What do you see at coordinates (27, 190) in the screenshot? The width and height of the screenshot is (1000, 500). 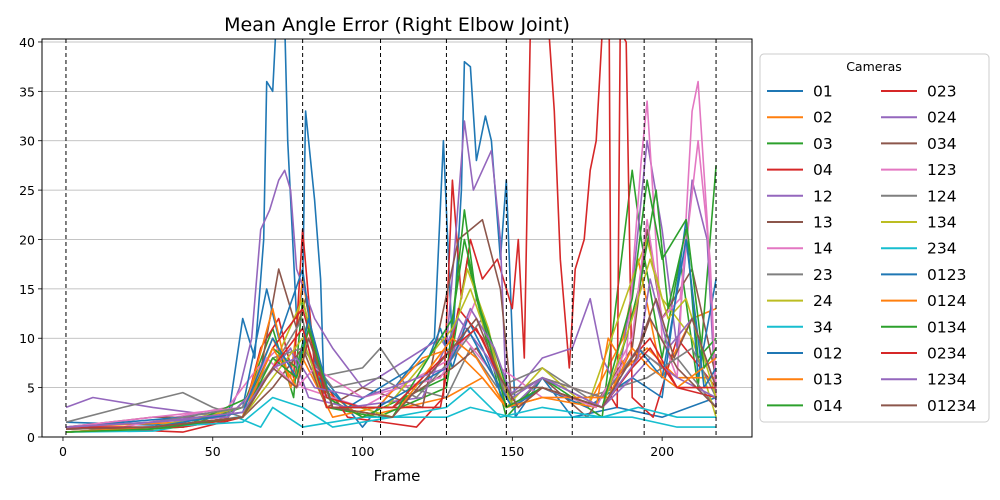 I see `y-tick-label: 25` at bounding box center [27, 190].